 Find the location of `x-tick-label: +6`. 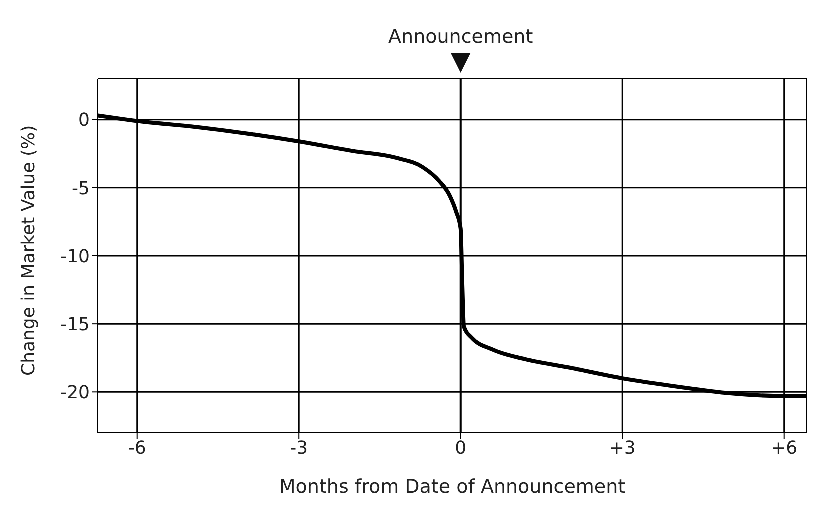

x-tick-label: +6 is located at coordinates (784, 448).